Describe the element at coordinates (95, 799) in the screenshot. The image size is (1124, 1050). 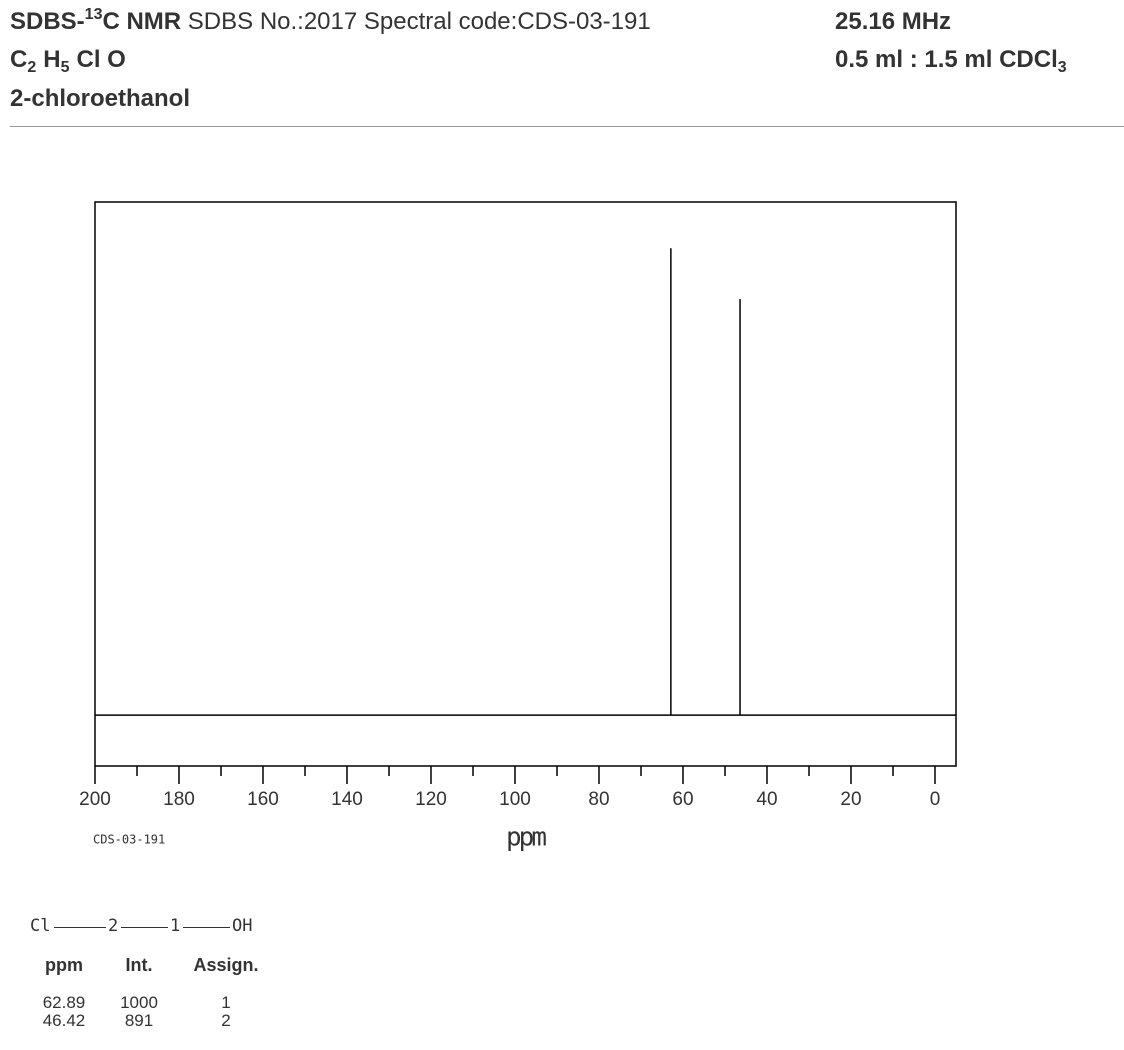
I see `x-tick-label: 200` at that location.